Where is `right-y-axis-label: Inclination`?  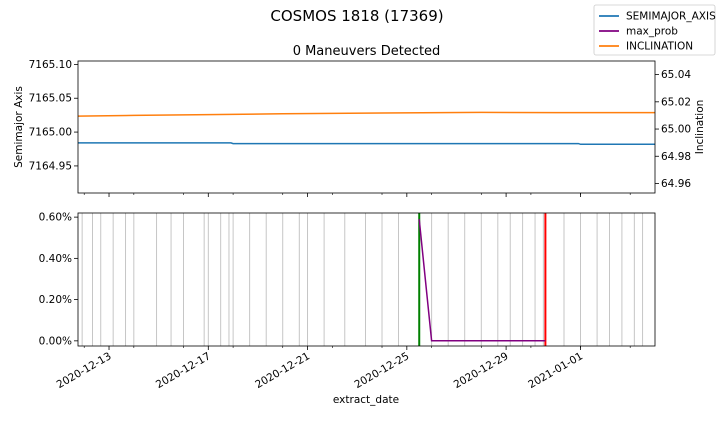 right-y-axis-label: Inclination is located at coordinates (700, 127).